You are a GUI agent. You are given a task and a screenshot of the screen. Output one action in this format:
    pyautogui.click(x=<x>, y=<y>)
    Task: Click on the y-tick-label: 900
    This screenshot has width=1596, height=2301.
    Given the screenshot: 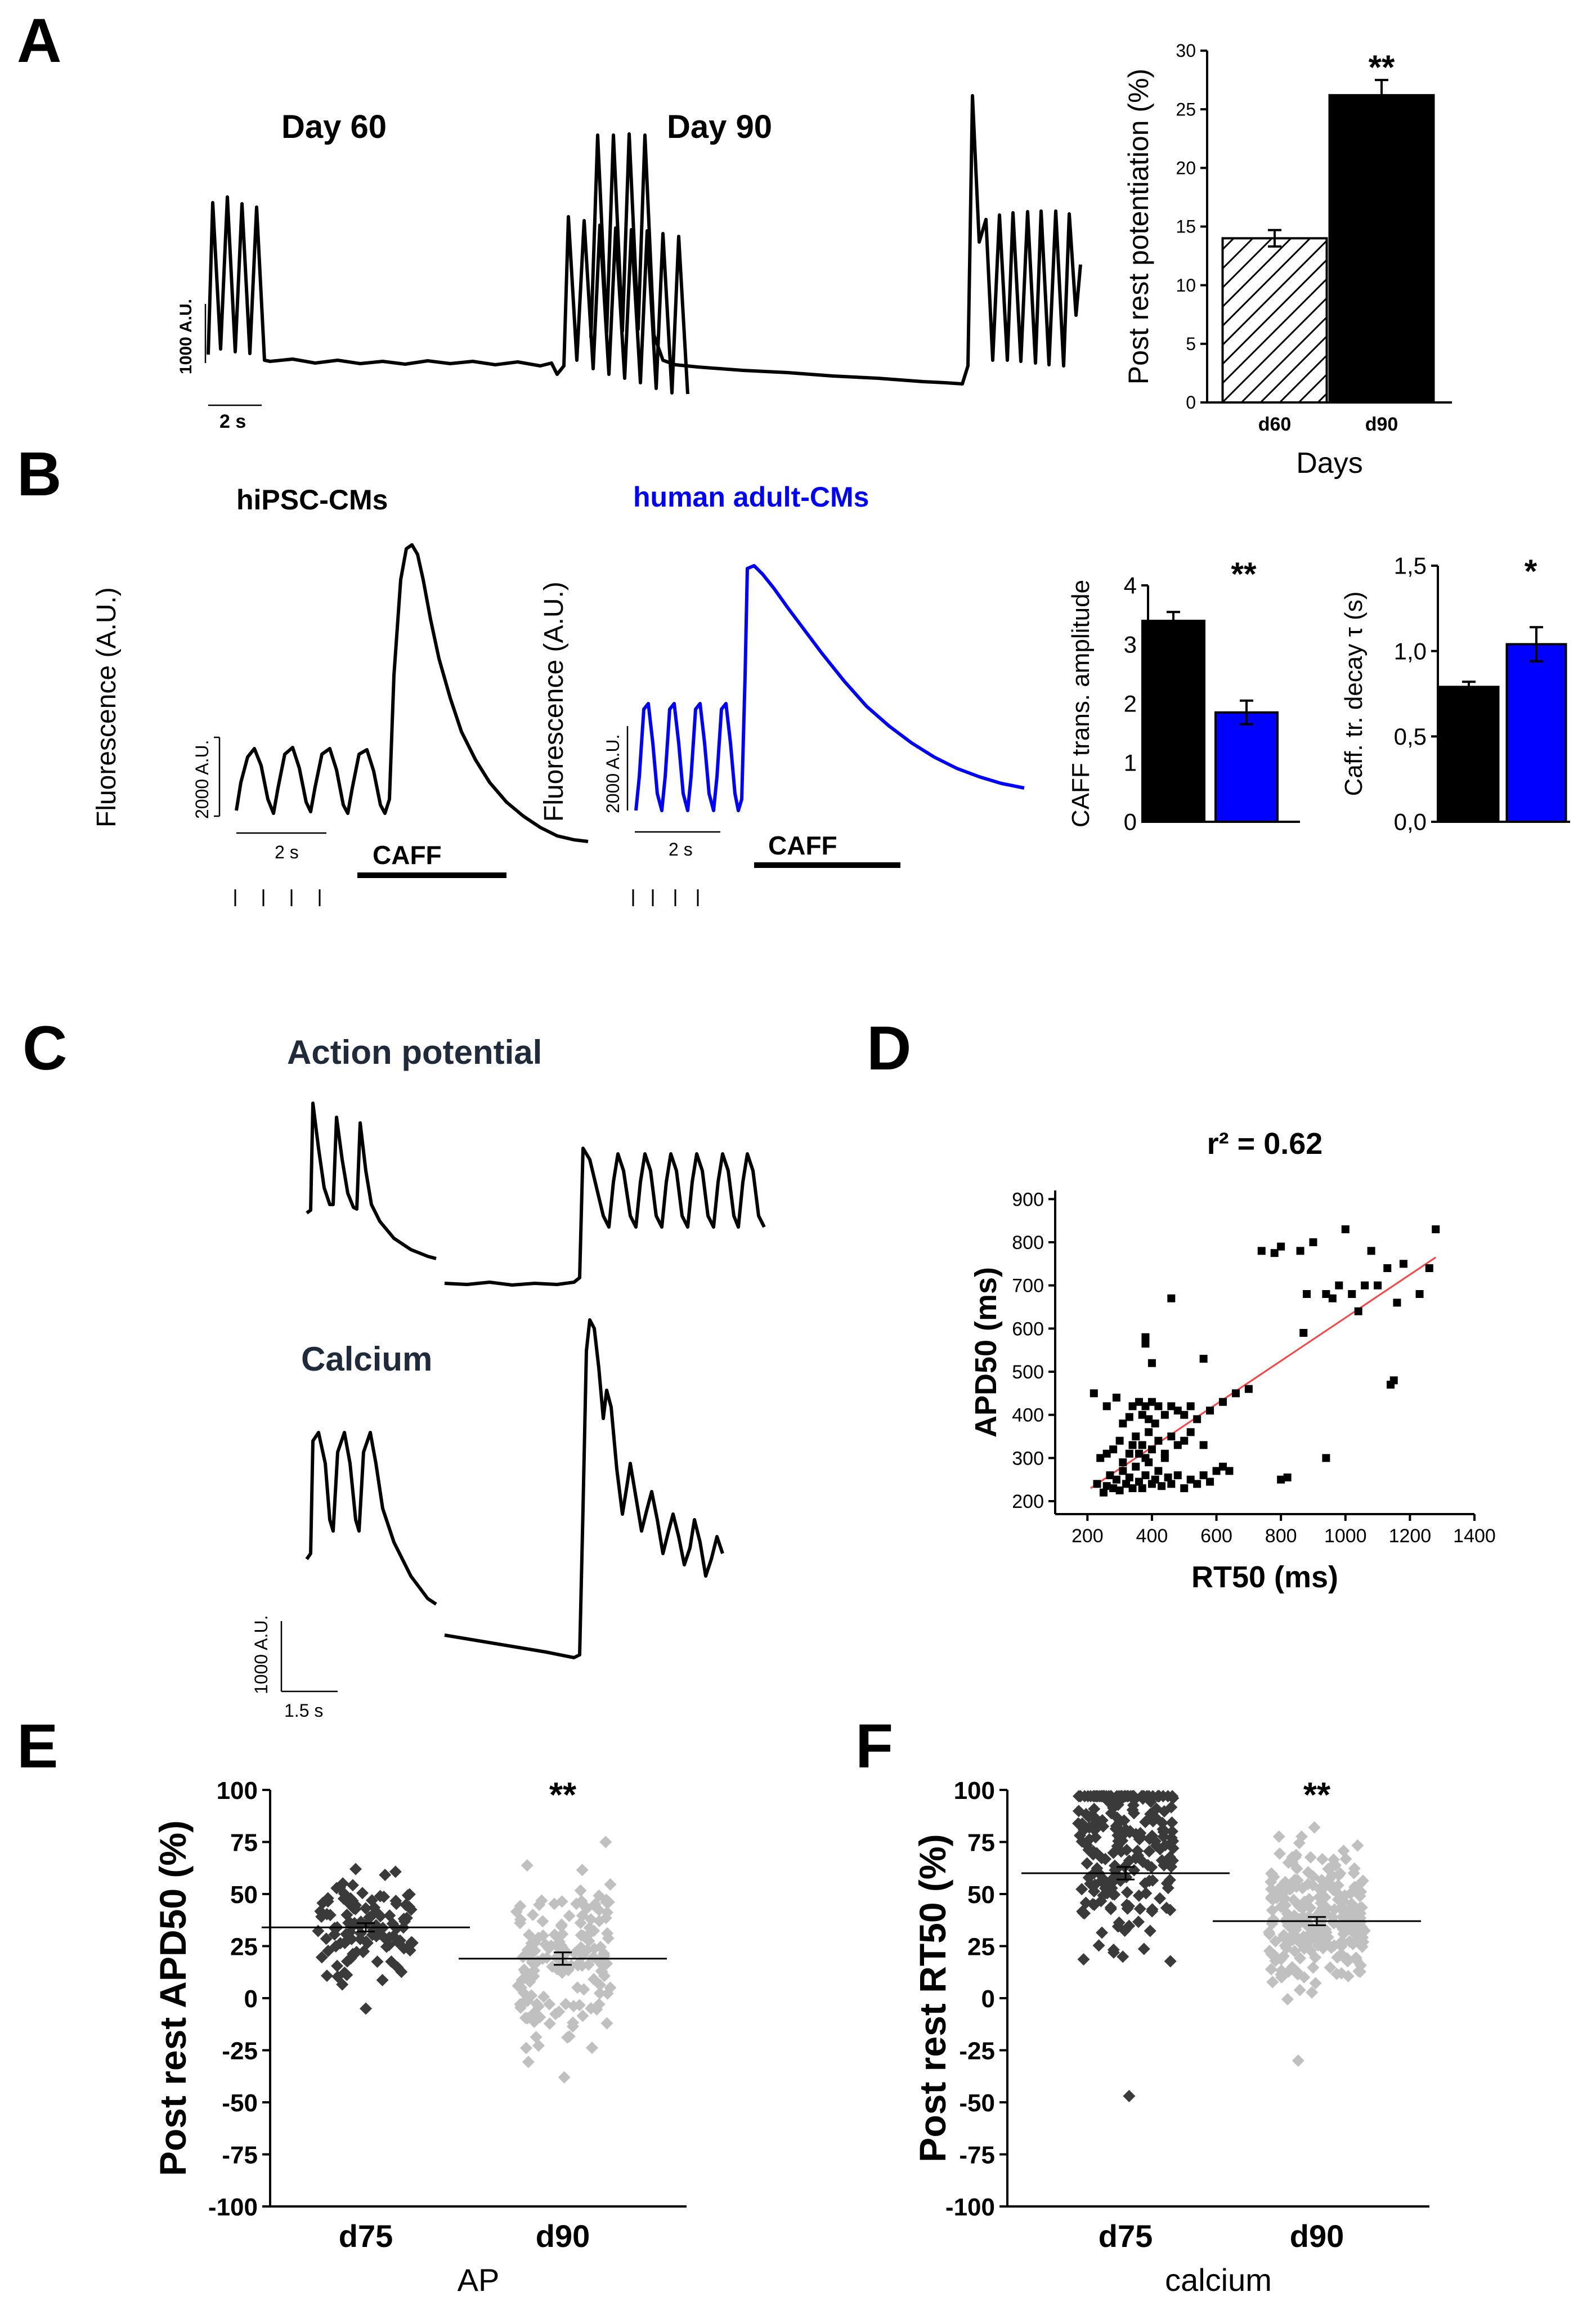 What is the action you would take?
    pyautogui.click(x=1028, y=1199)
    